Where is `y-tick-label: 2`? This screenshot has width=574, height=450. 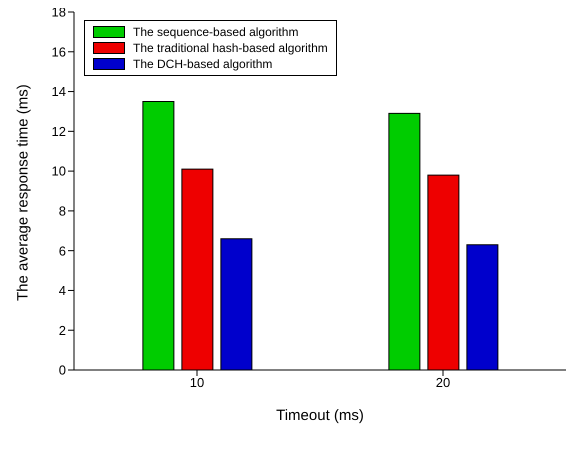 y-tick-label: 2 is located at coordinates (62, 330).